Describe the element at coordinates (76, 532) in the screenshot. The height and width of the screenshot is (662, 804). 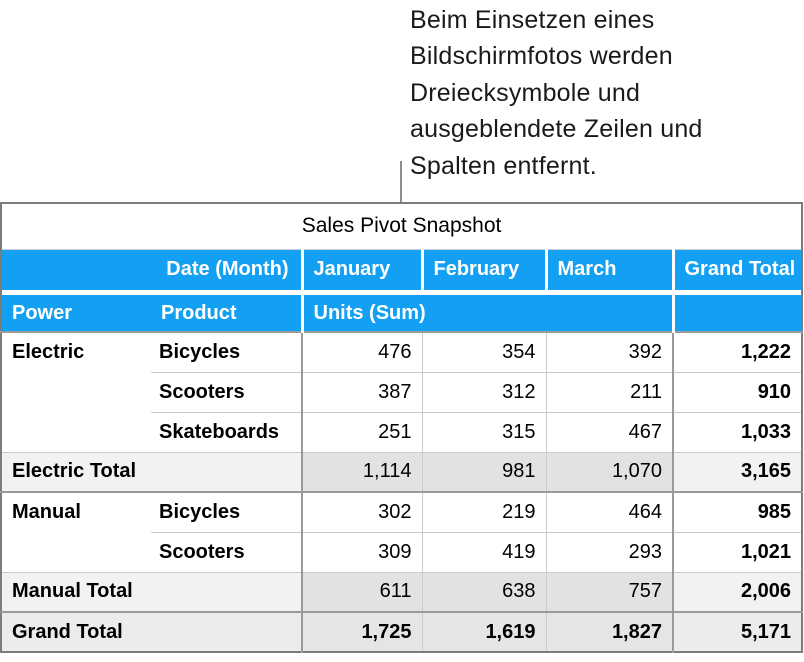
I see `power-group-manual: Manual` at that location.